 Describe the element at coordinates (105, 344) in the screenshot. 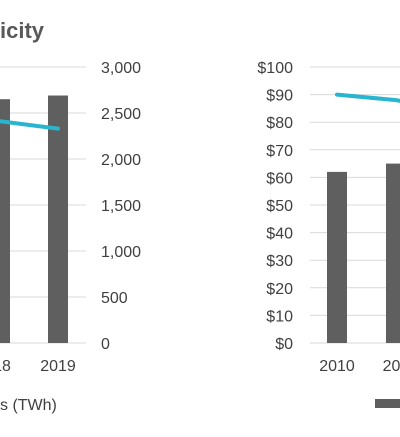

I see `y-tick-label: 0` at that location.